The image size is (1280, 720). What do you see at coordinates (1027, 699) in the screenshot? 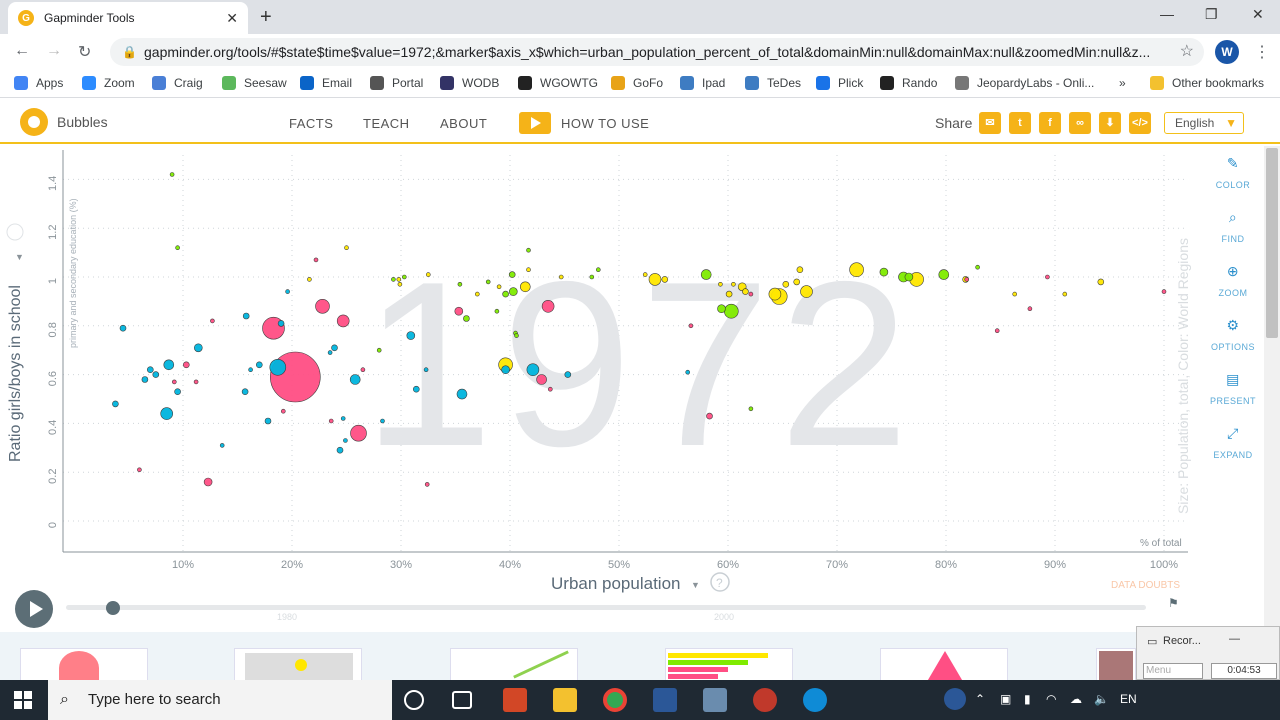
I see `battery-icon: ▮` at bounding box center [1027, 699].